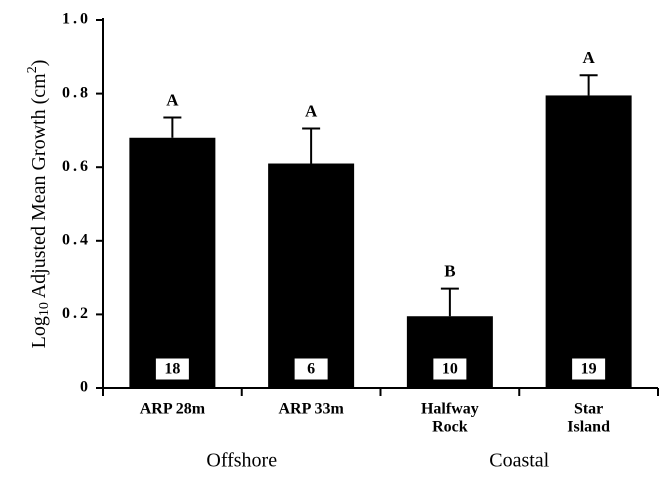 The image size is (668, 478). Describe the element at coordinates (76, 239) in the screenshot. I see `y-tick-label: 0.4` at that location.